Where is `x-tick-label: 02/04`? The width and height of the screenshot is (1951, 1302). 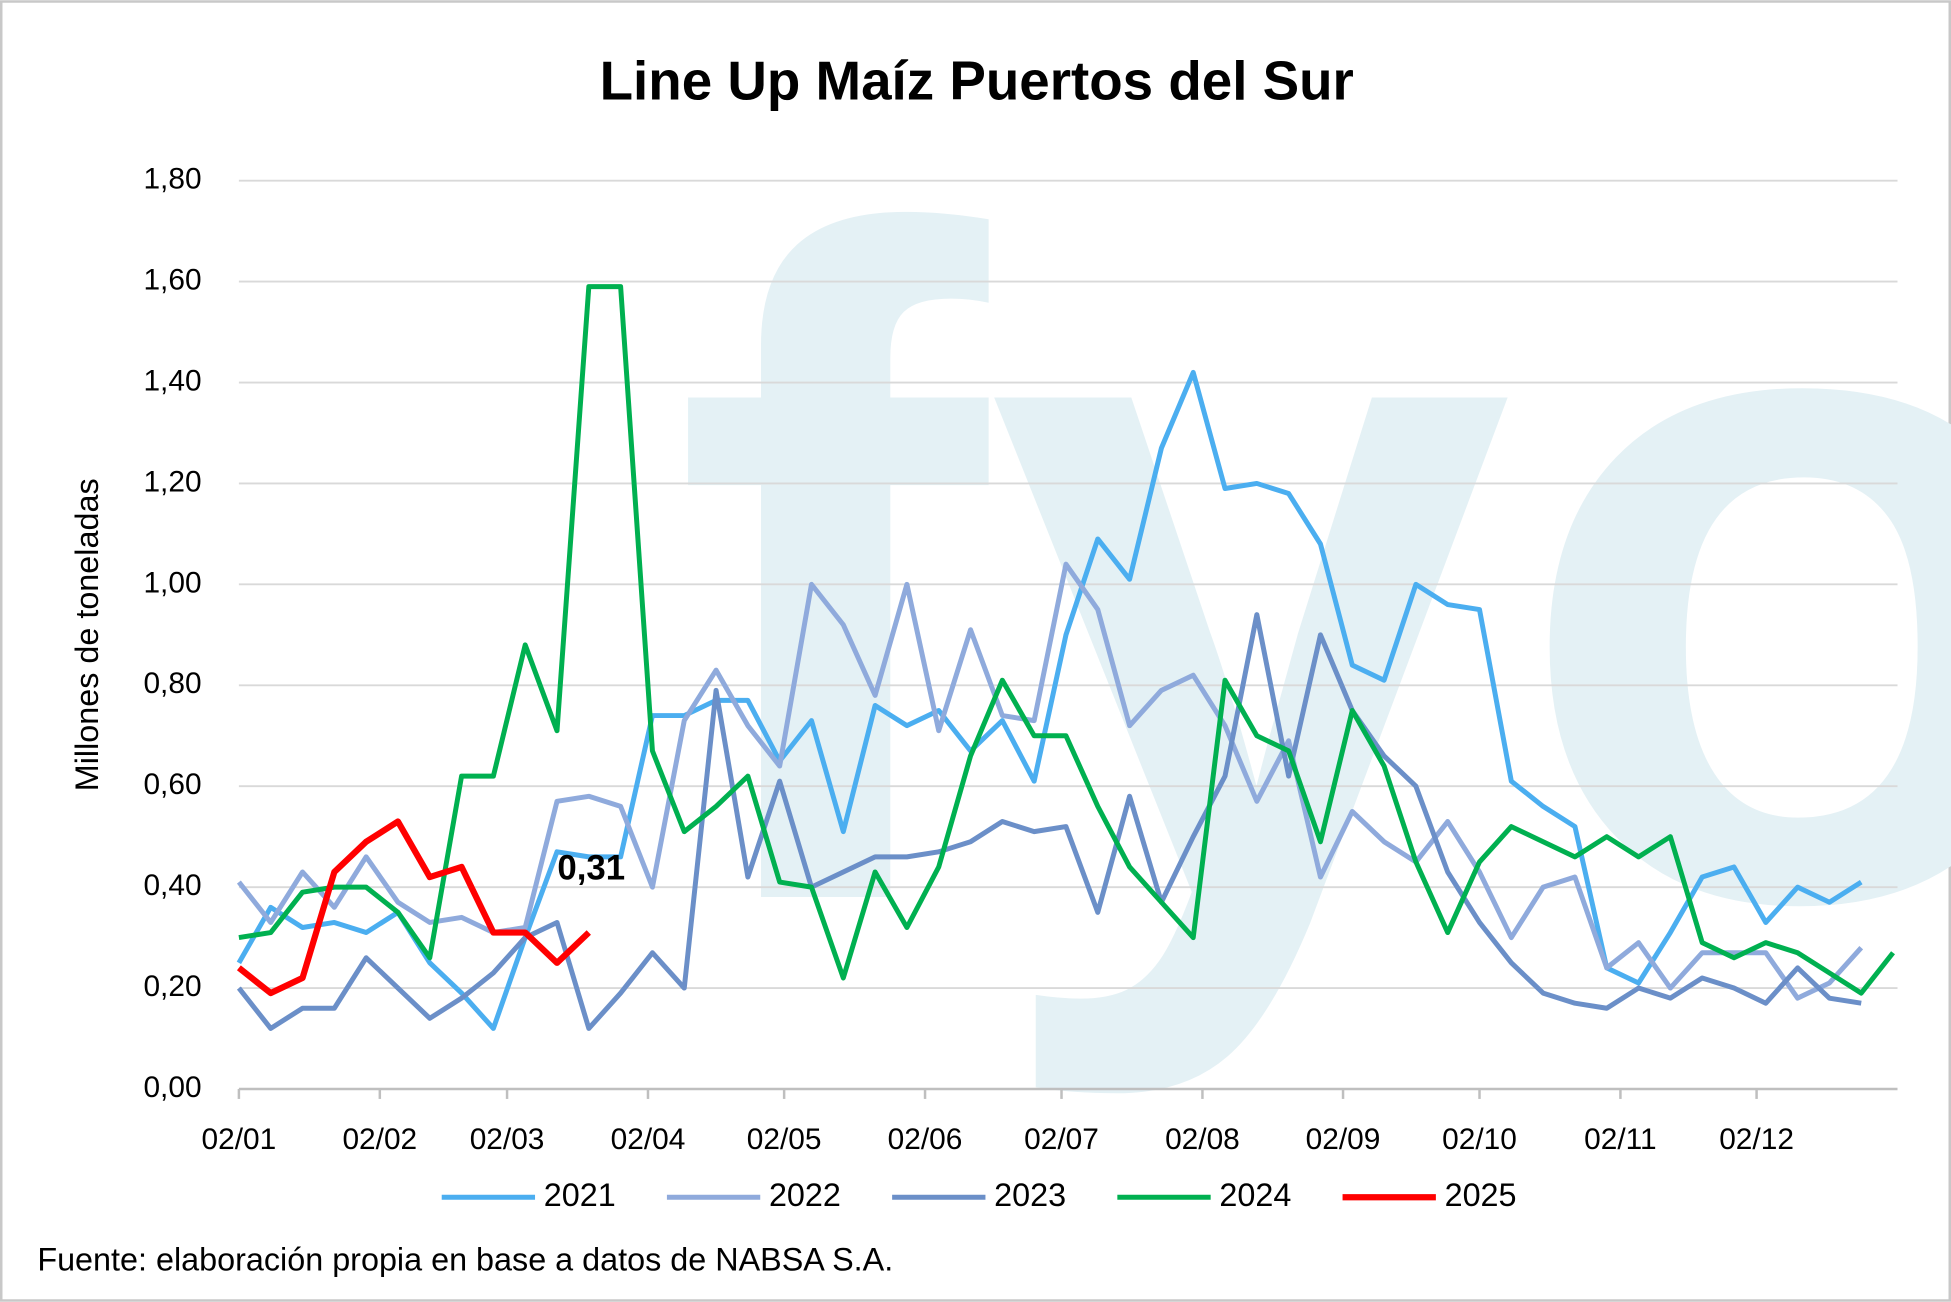
x-tick-label: 02/04 is located at coordinates (648, 1139).